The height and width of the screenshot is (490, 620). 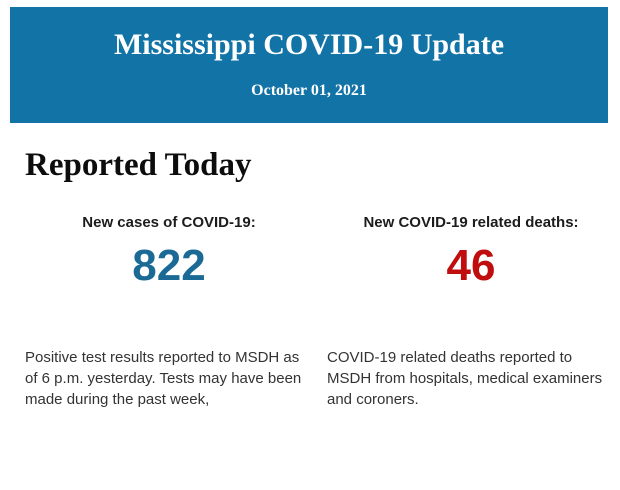 I want to click on new-cases-label: New cases of COVID-19:, so click(x=169, y=222).